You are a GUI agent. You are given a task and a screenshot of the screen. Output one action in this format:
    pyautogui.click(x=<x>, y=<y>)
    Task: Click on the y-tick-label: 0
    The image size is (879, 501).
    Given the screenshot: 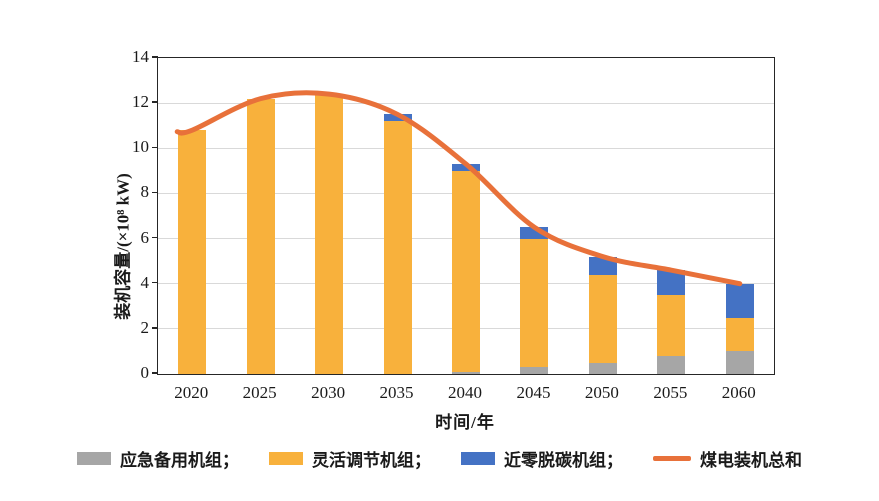 What is the action you would take?
    pyautogui.click(x=145, y=372)
    